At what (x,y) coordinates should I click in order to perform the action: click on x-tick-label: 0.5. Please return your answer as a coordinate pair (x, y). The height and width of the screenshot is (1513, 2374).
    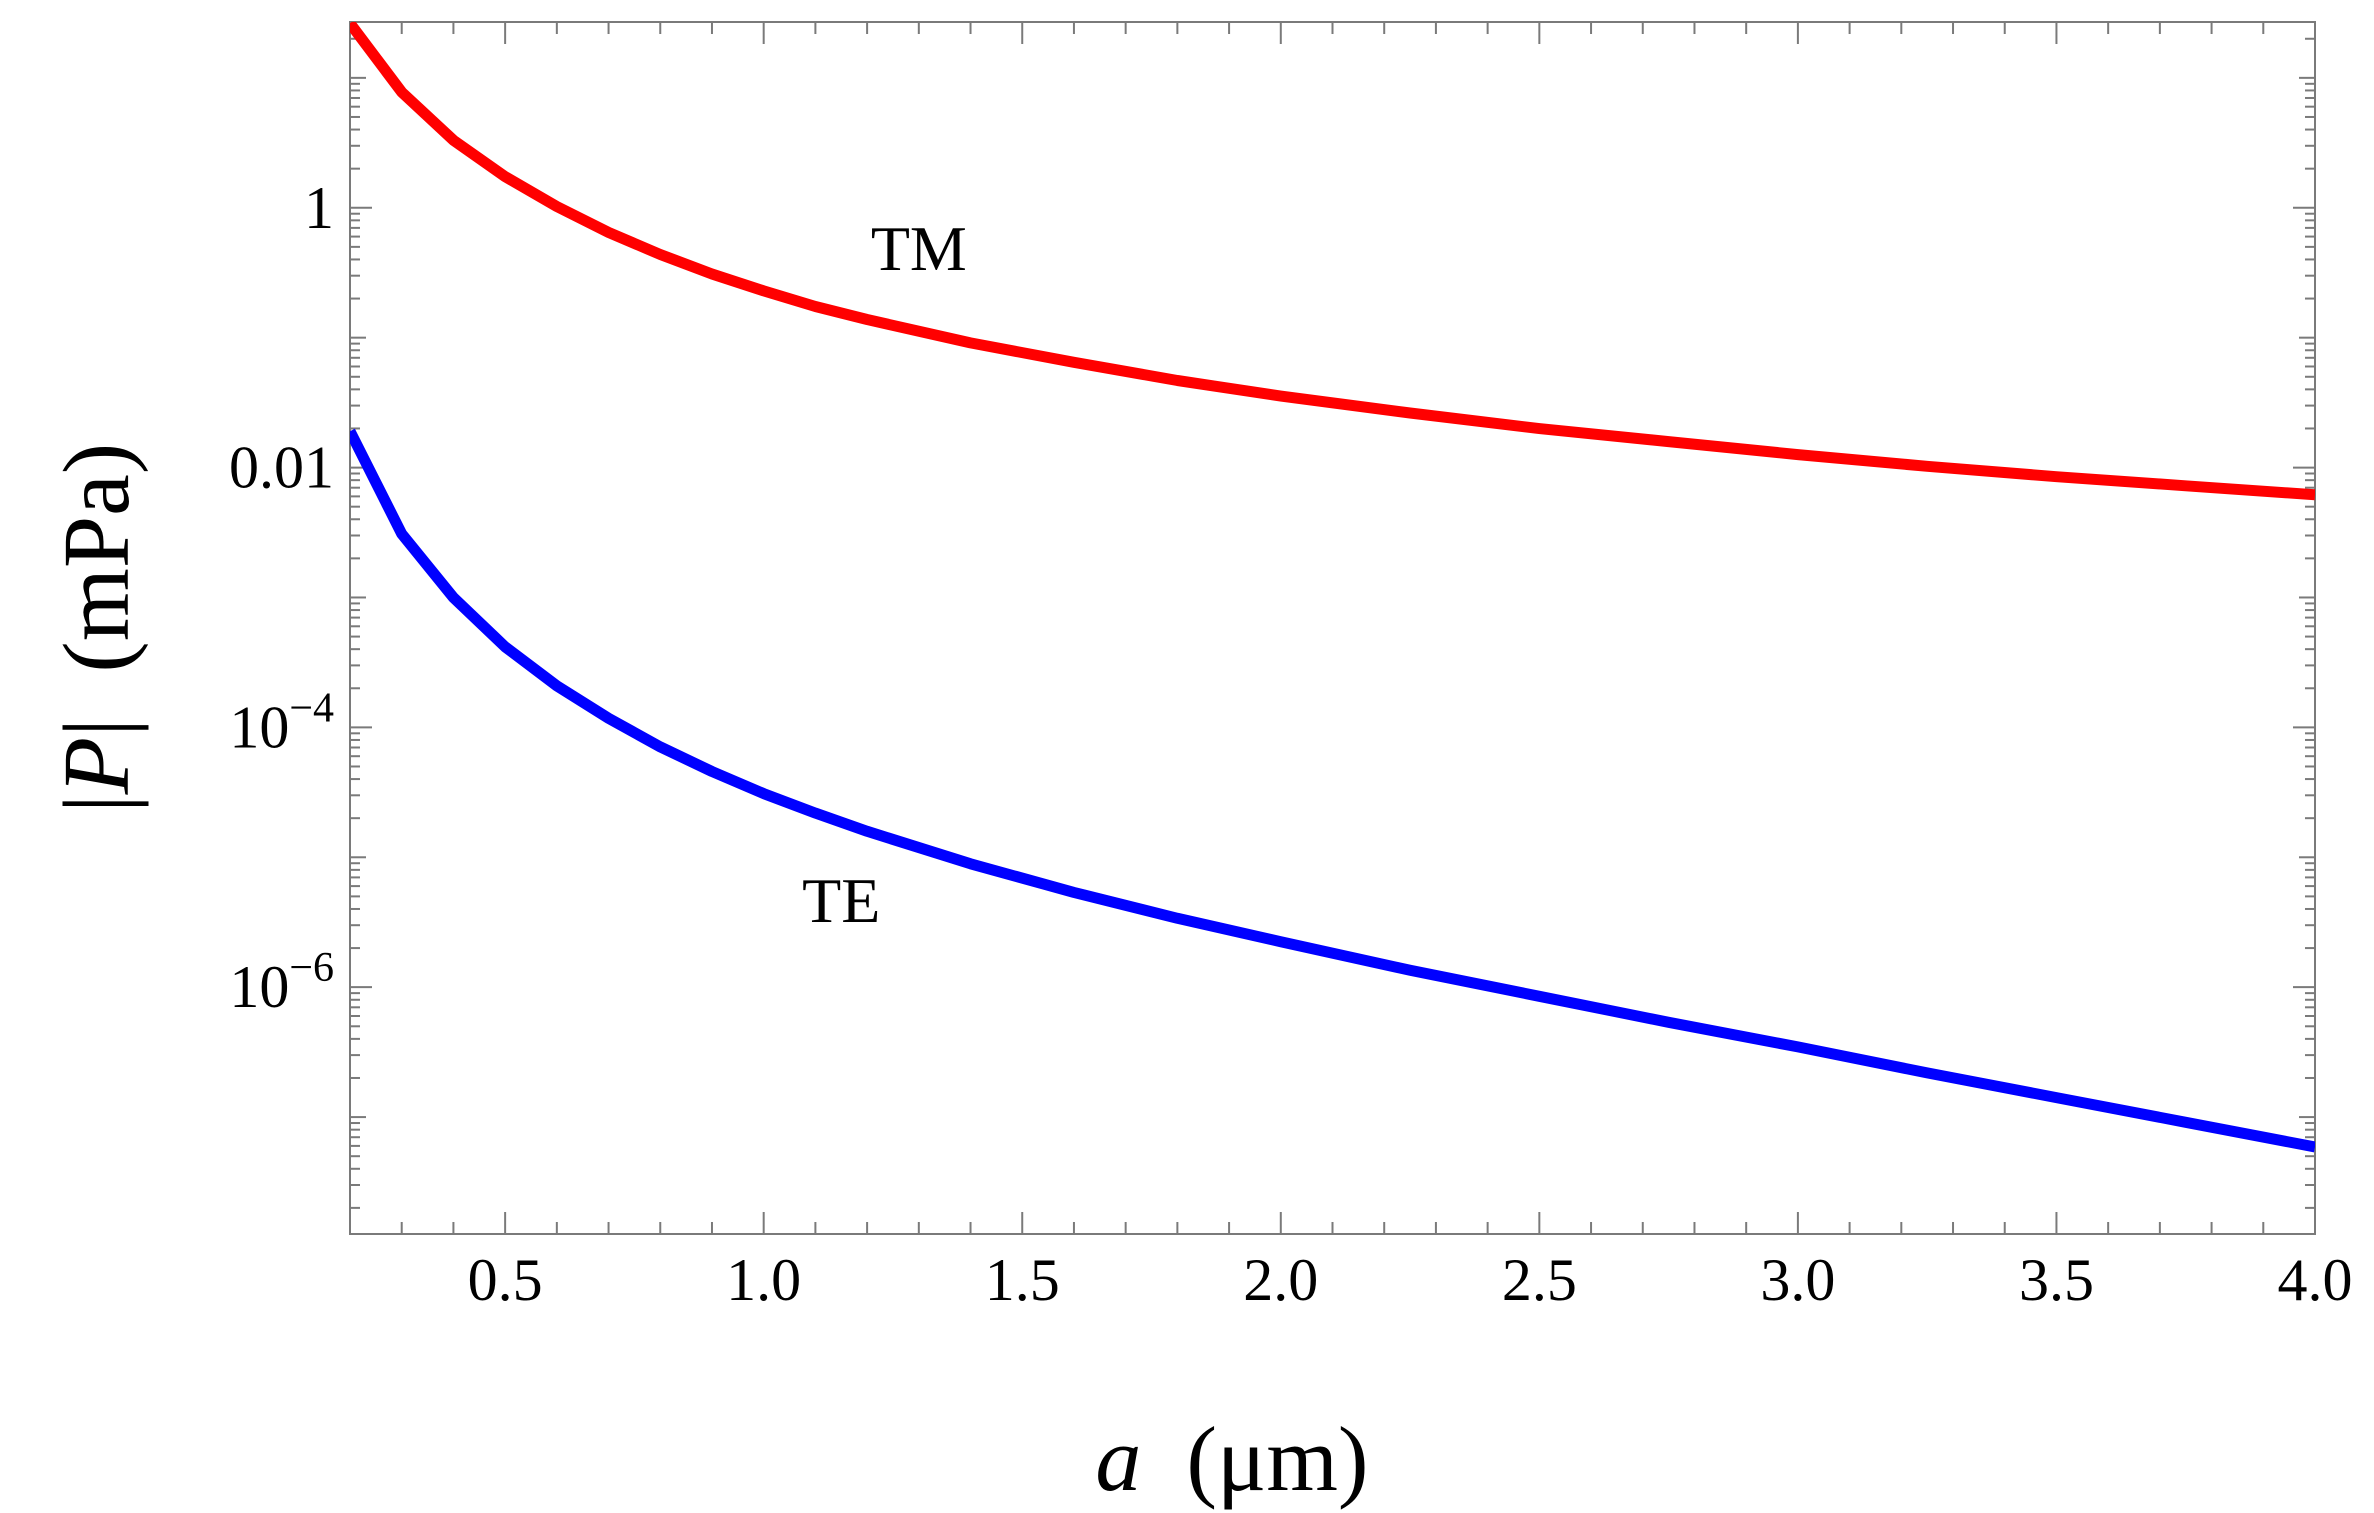
    Looking at the image, I should click on (505, 1280).